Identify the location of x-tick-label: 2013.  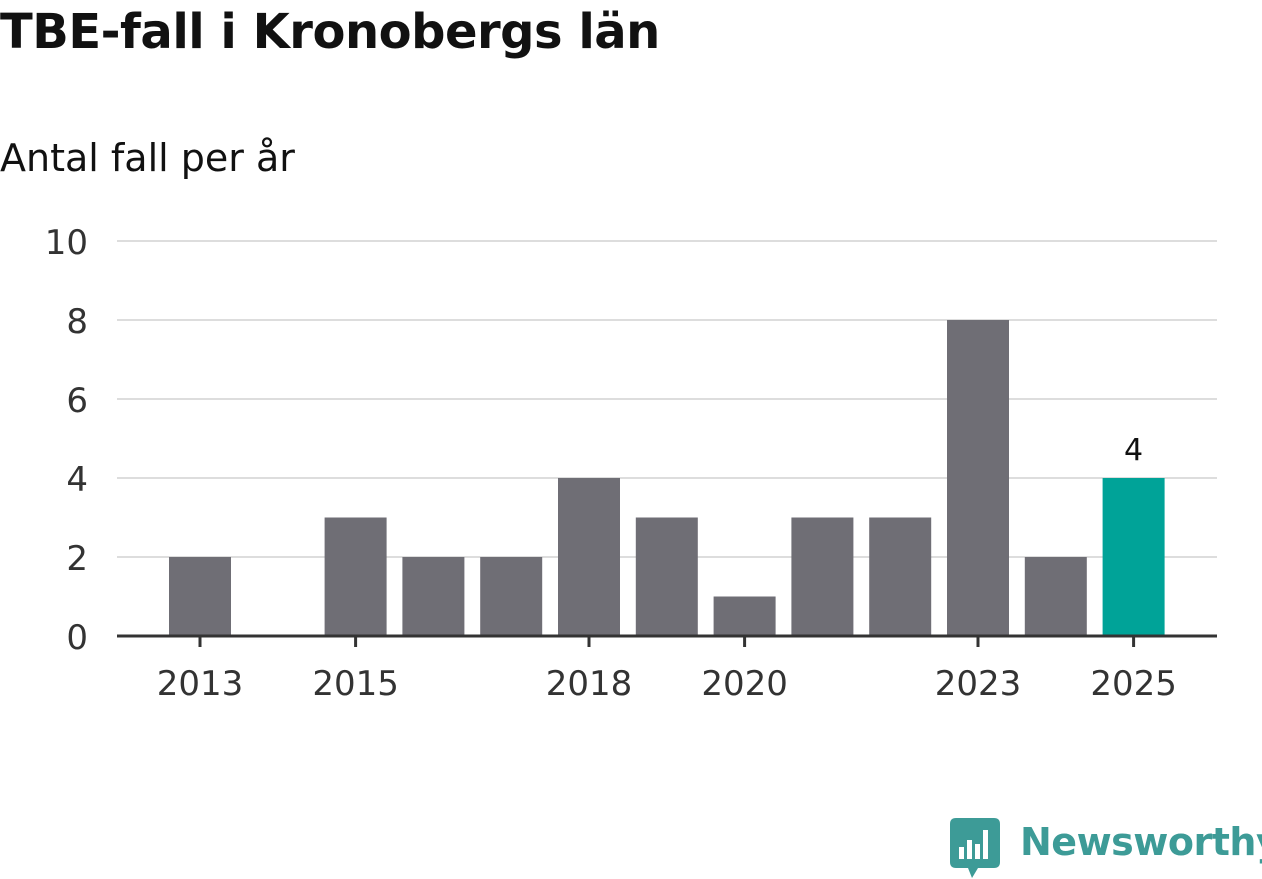
(200, 684).